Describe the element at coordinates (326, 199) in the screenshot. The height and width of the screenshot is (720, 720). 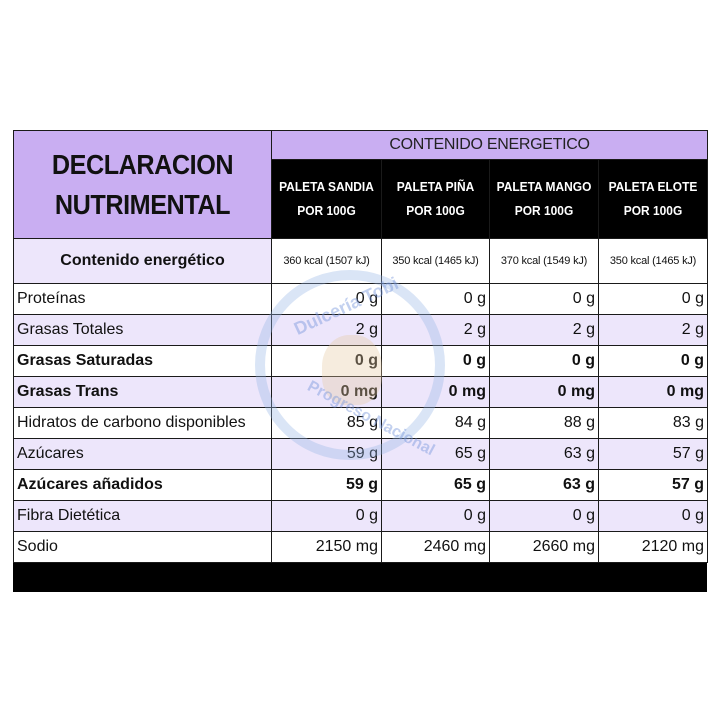
I see `product-header: PALETA SANDIA POR 100G` at that location.